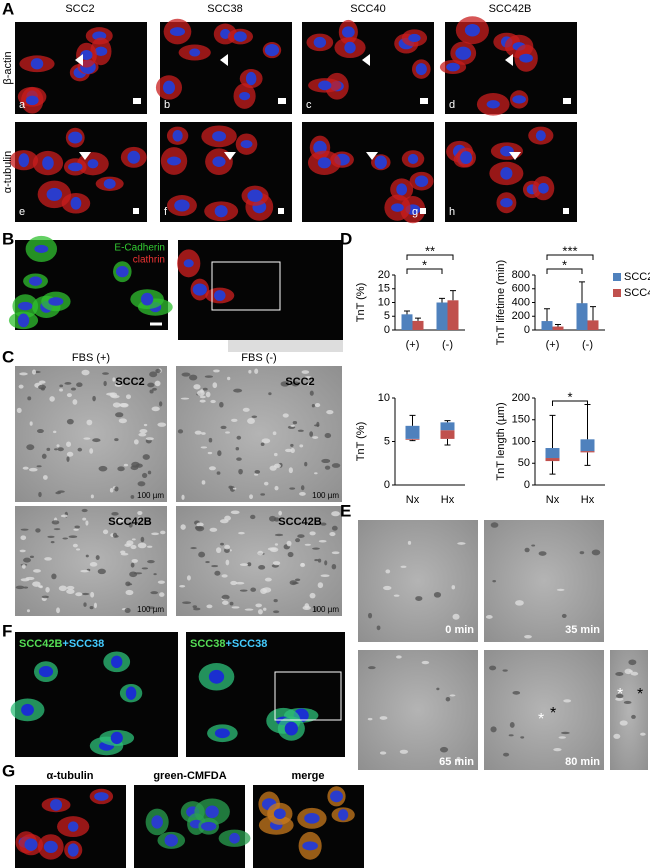 The height and width of the screenshot is (868, 650). I want to click on cell-label: SCC42B, so click(129, 522).